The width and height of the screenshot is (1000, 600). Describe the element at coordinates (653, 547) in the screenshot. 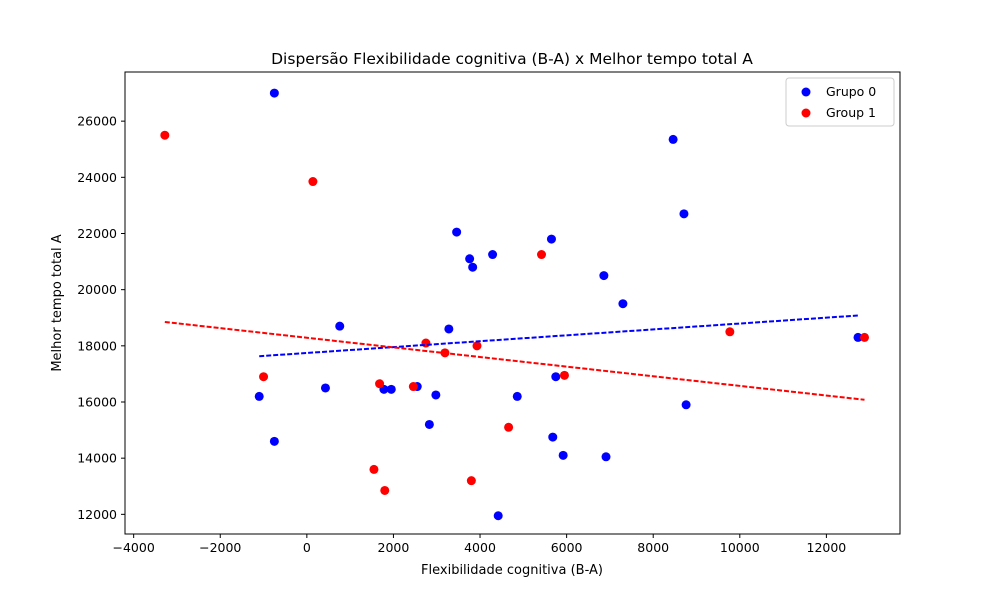

I see `x-tick-label: 8000` at that location.